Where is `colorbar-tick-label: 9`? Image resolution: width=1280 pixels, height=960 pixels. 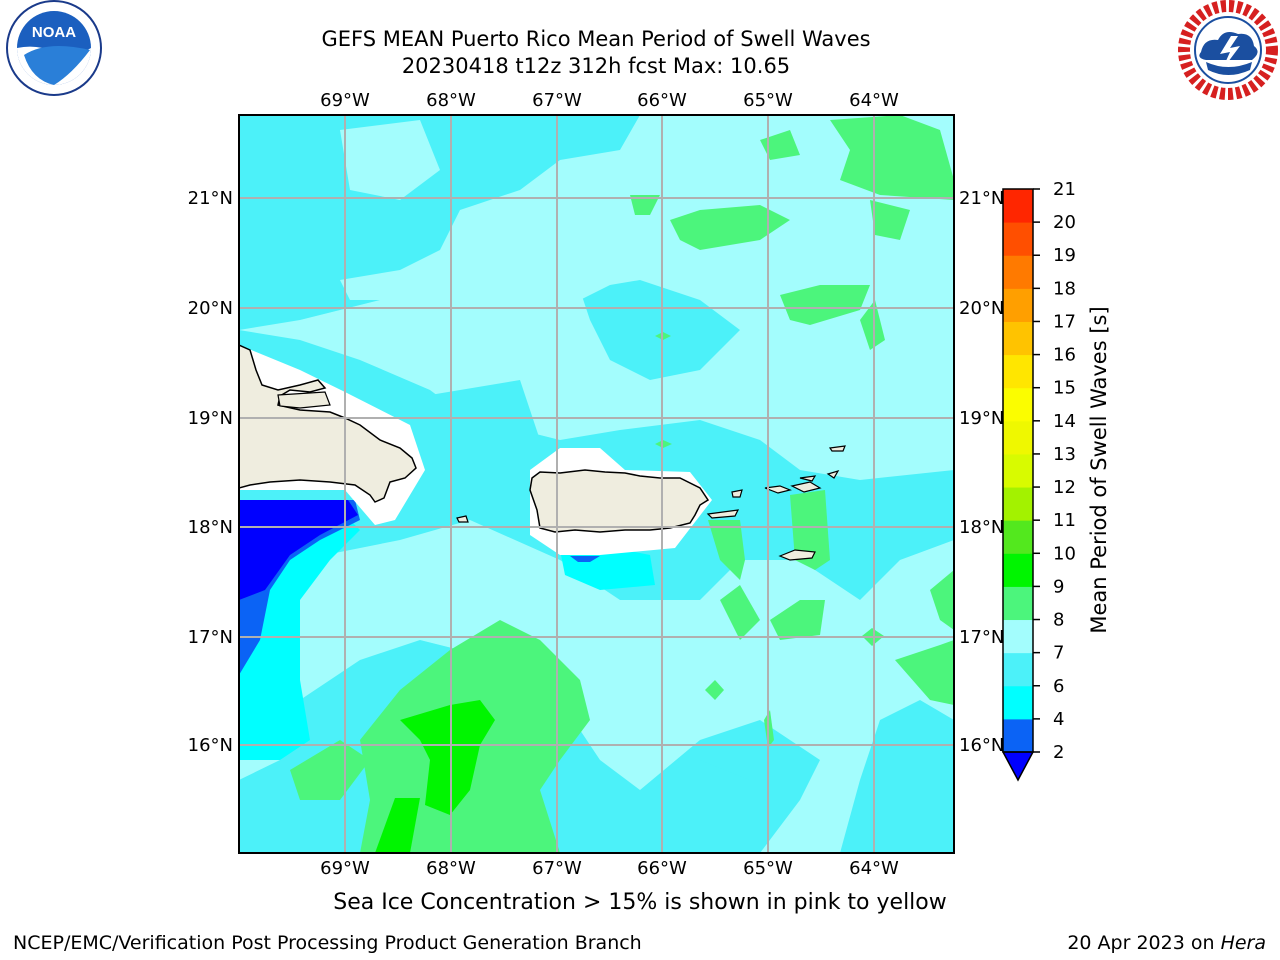
colorbar-tick-label: 9 is located at coordinates (1058, 586).